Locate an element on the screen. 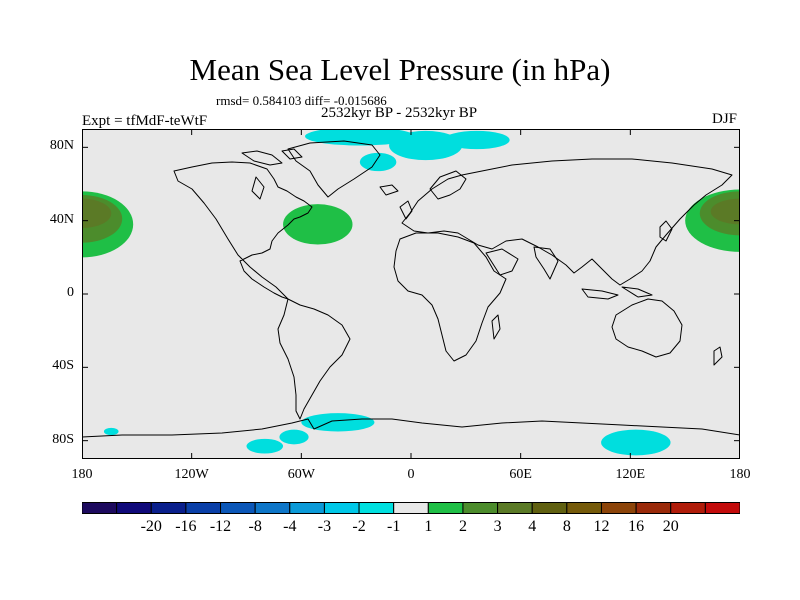 The width and height of the screenshot is (800, 600). anomaly-region-barents is located at coordinates (476, 140).